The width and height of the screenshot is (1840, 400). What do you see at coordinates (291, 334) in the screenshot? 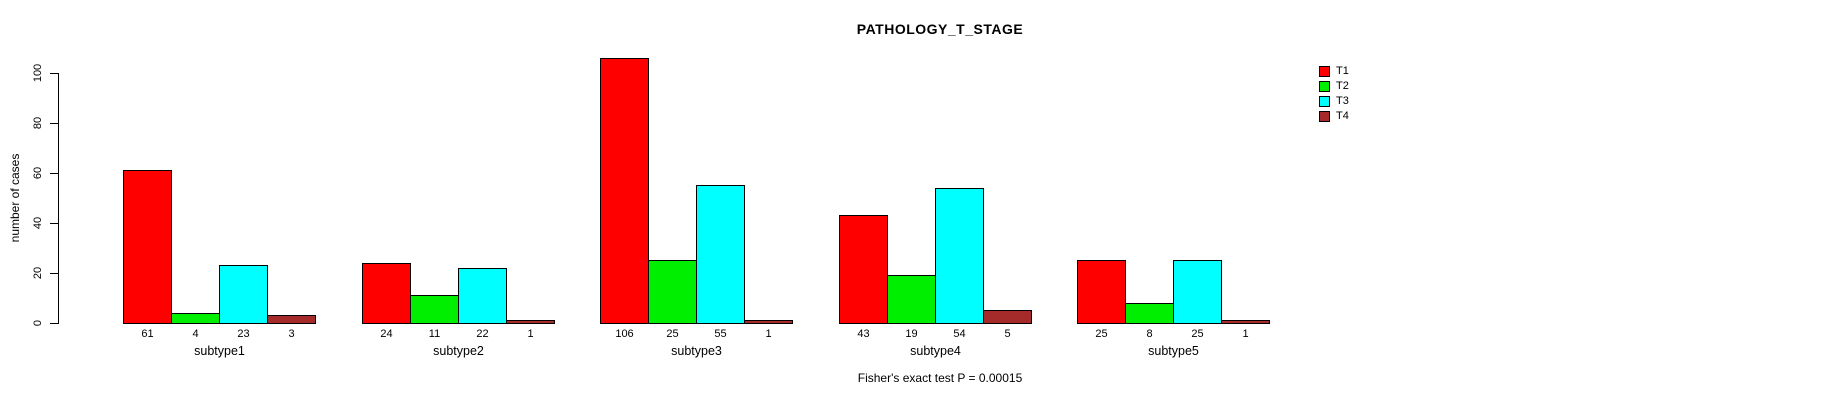
I see `bar-value-label: 3` at bounding box center [291, 334].